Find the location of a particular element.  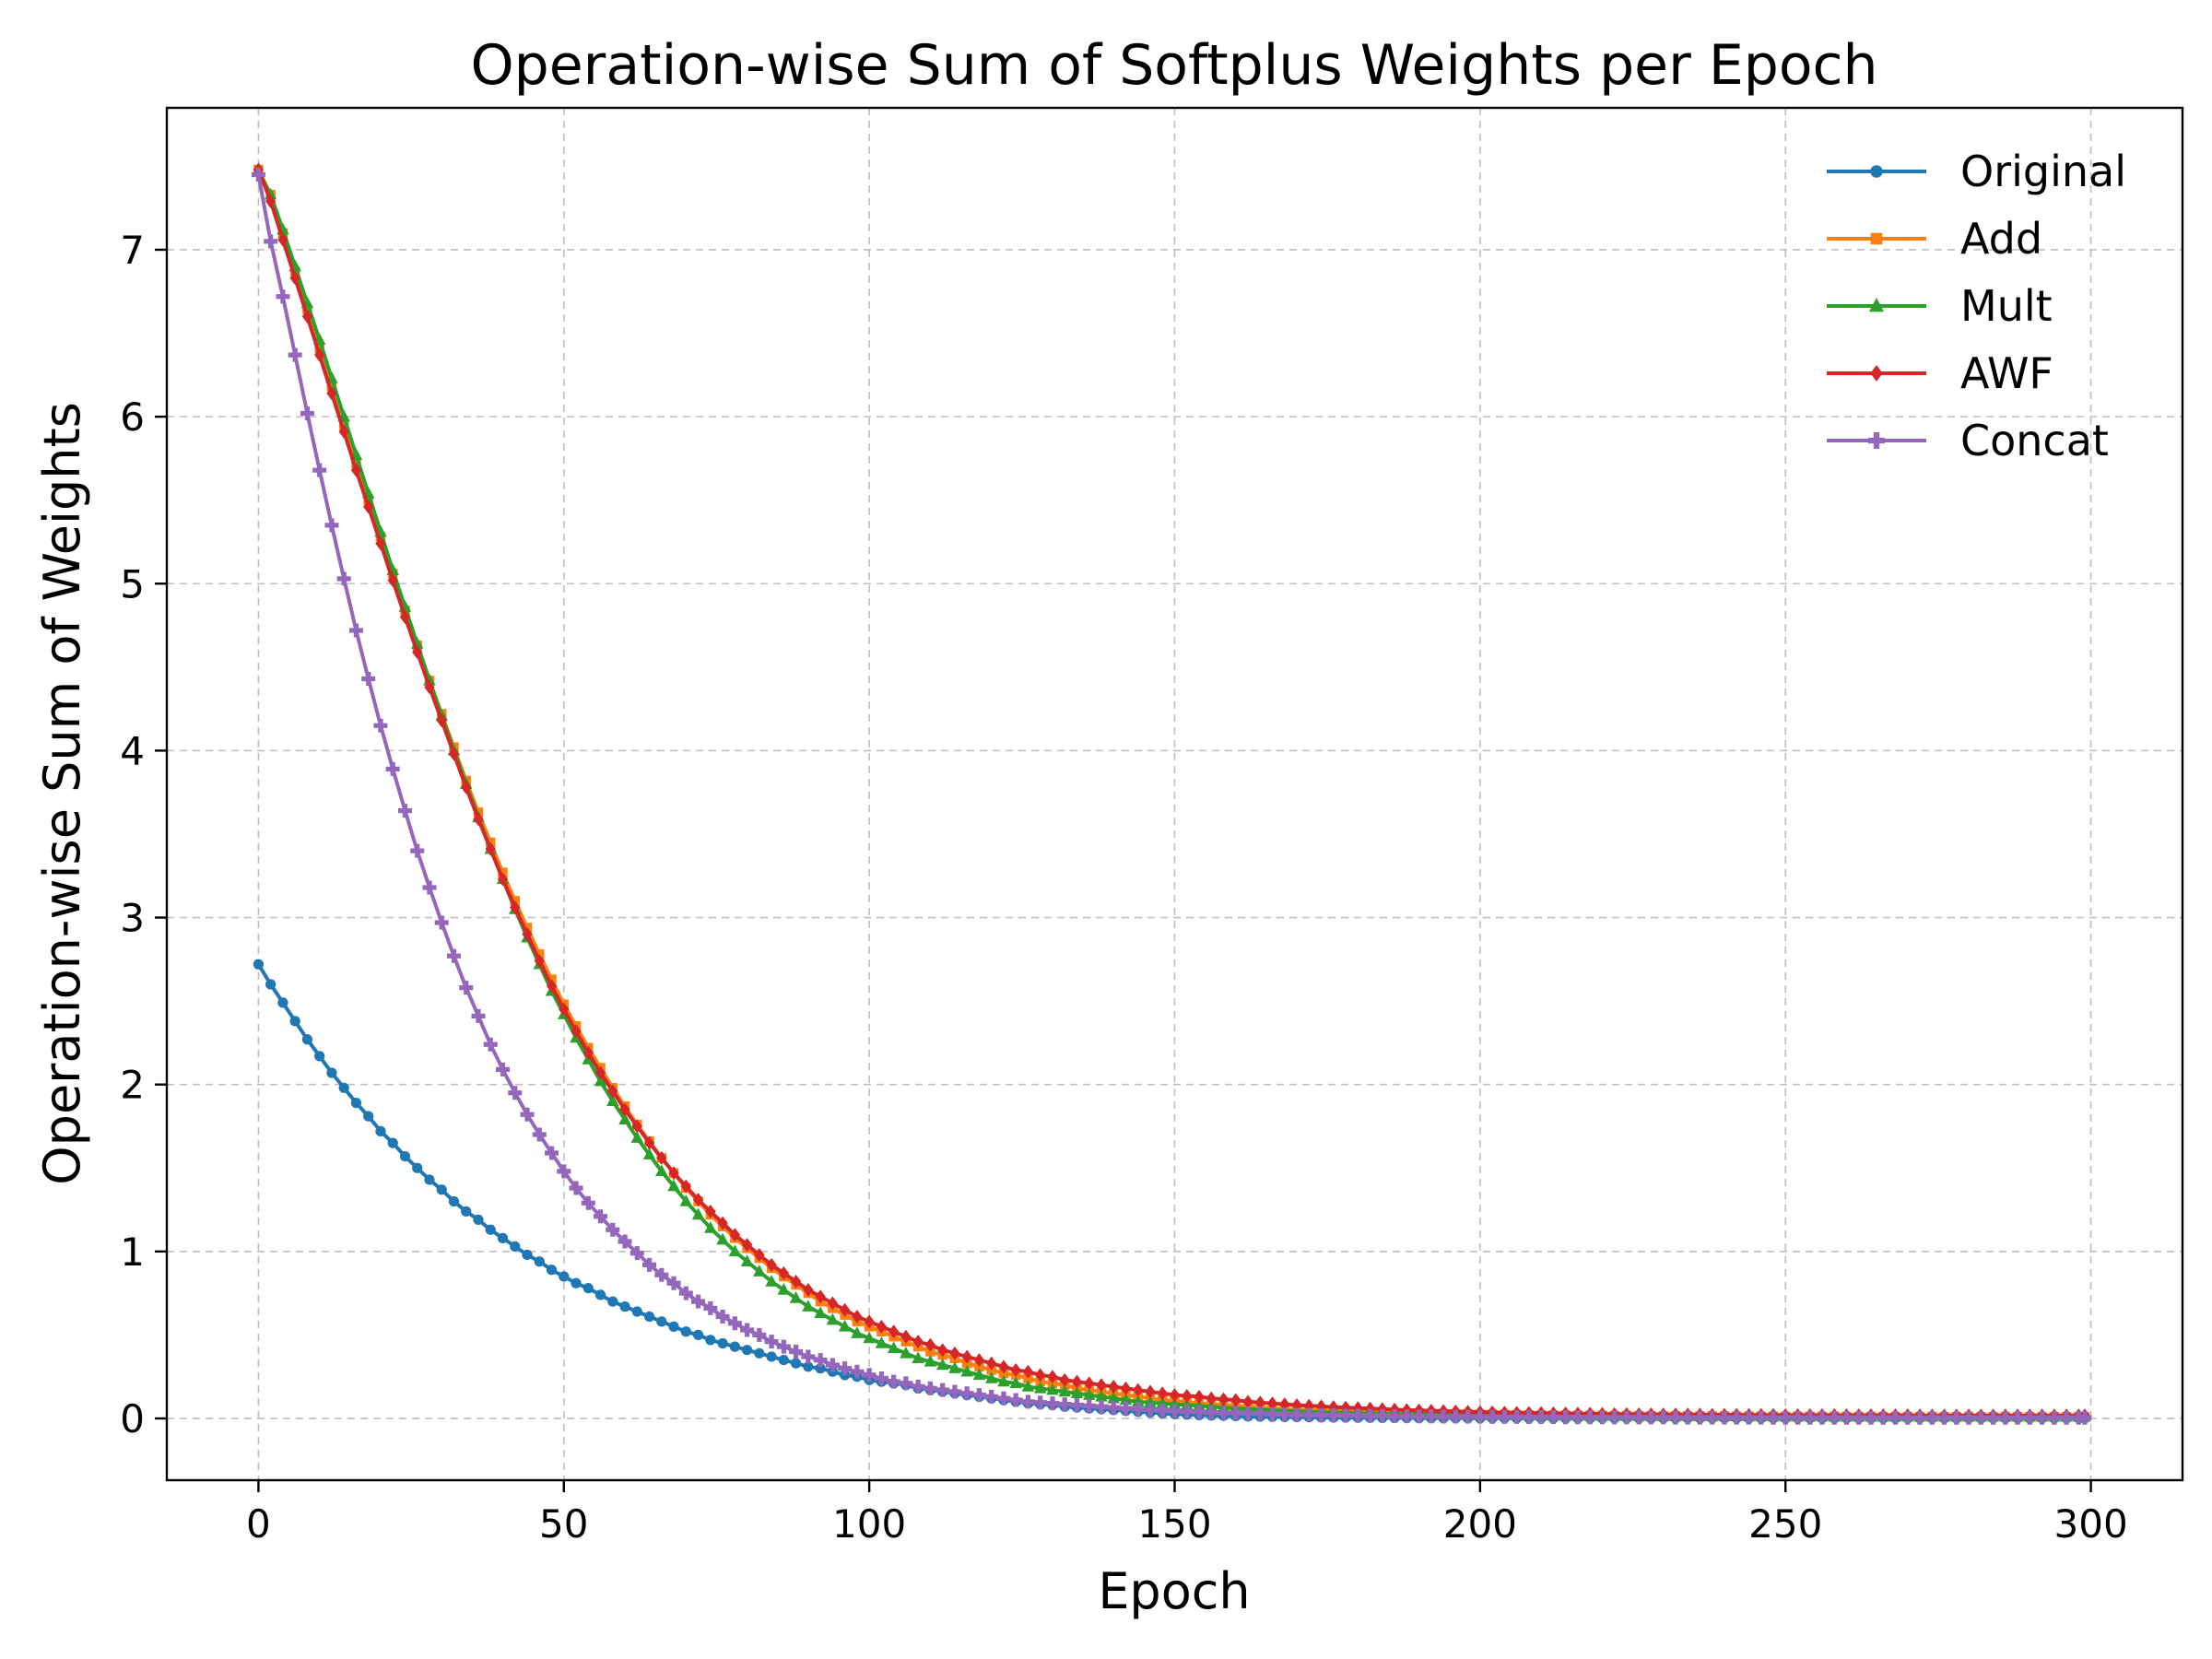

y-tick-label: 3 is located at coordinates (132, 918).